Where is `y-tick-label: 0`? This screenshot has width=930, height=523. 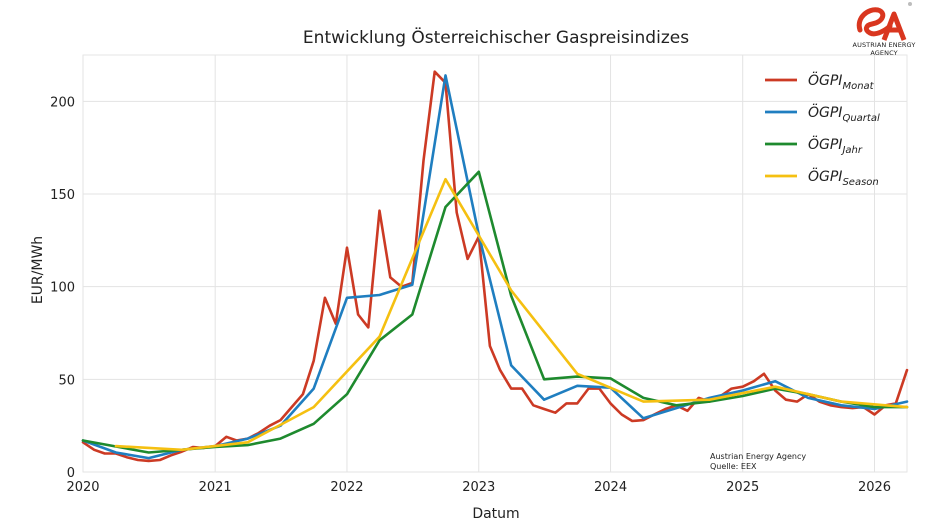
y-tick-label: 0 is located at coordinates (71, 473).